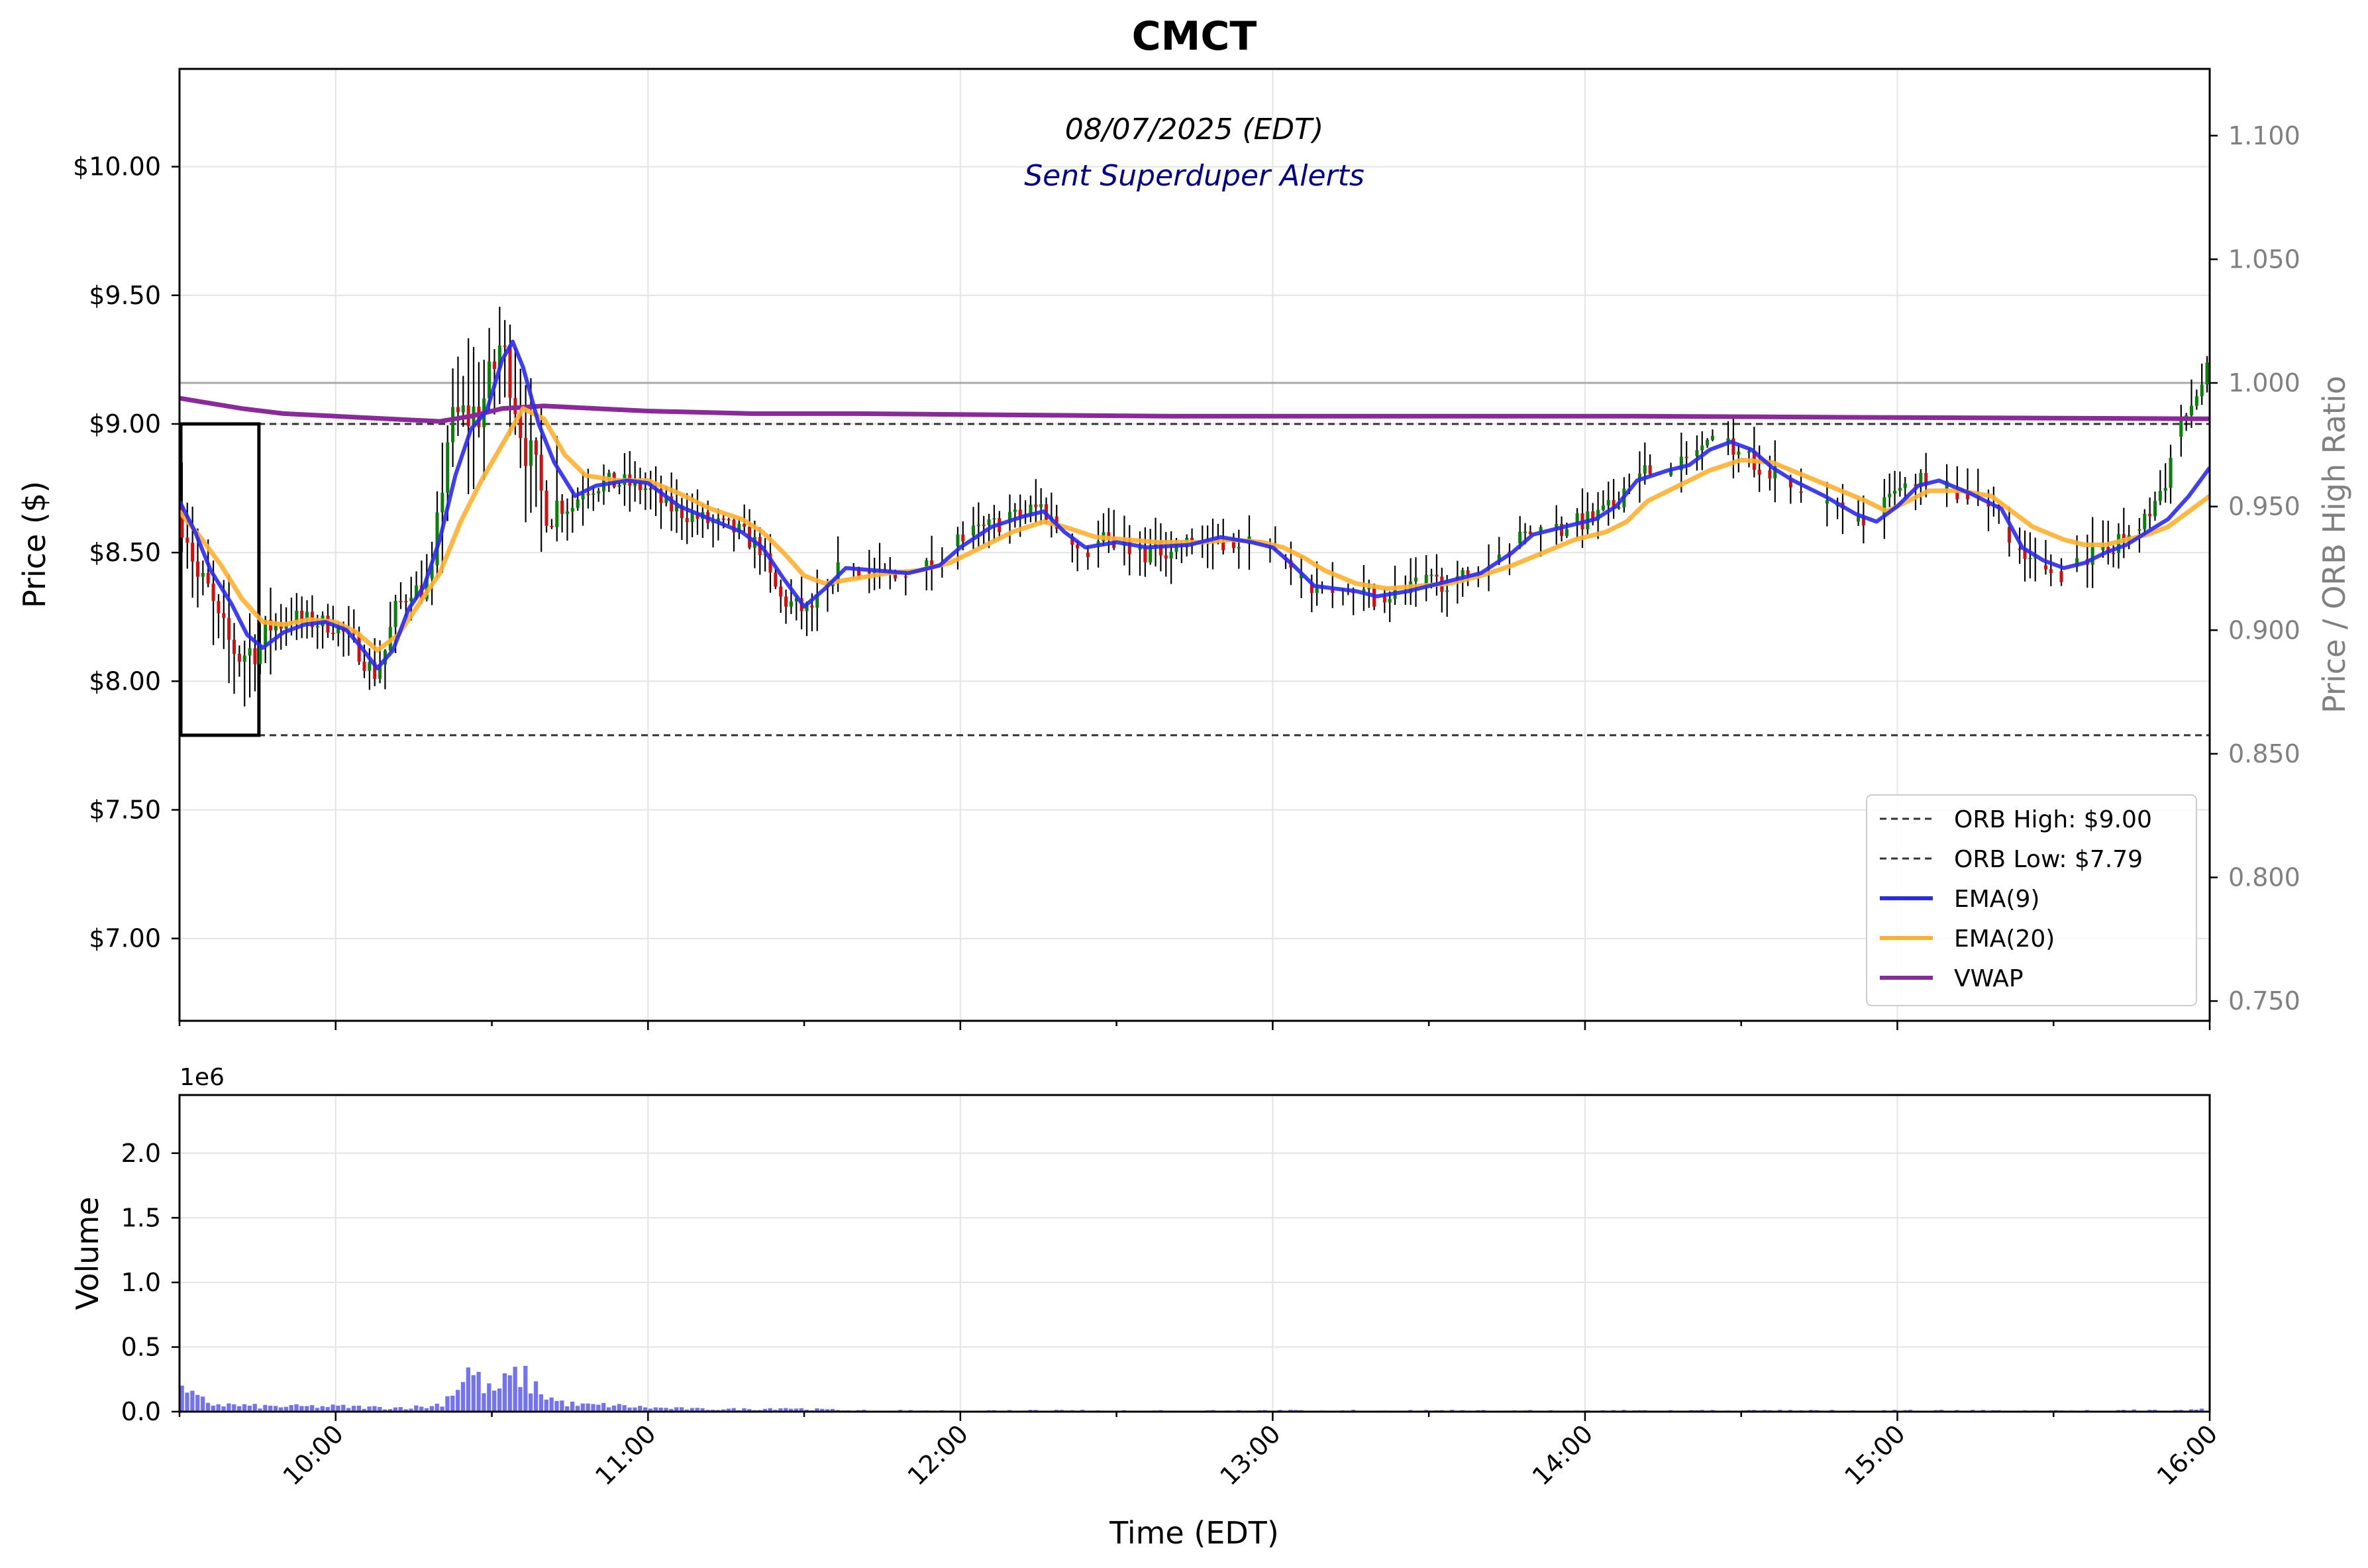 The image size is (2368, 1568). I want to click on ratio-axis: 1.100 1.050 1.000 0.950 0.900 0.850 0.800 0.750, so click(2255, 568).